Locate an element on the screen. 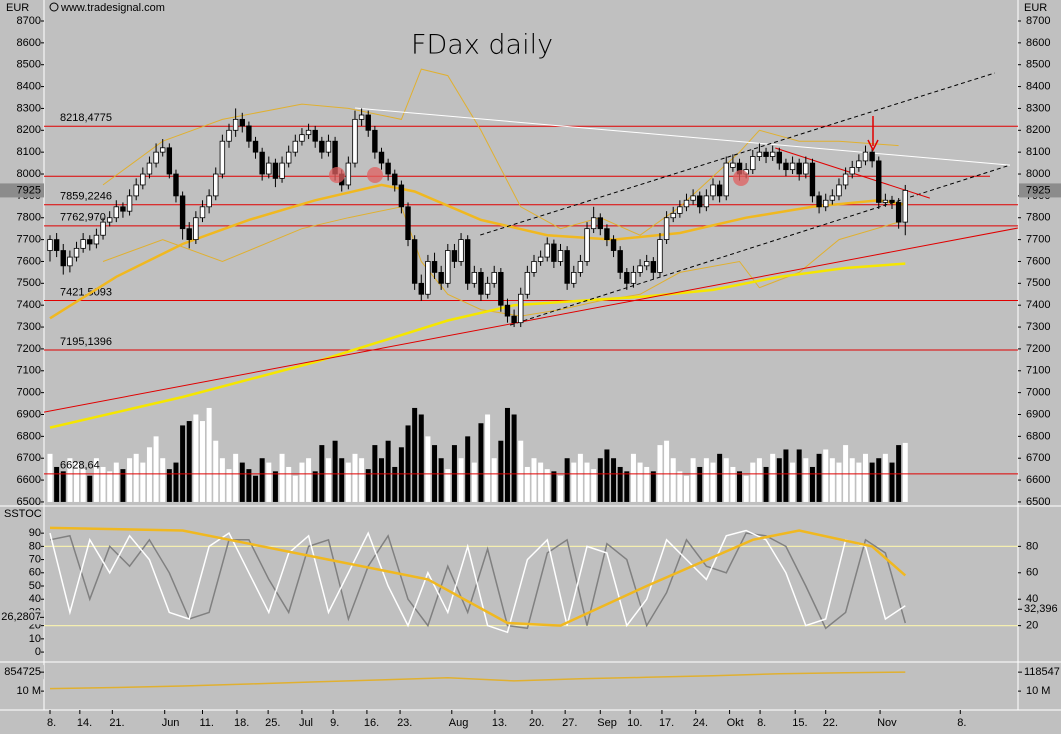 This screenshot has height=734, width=1061. value-marker-label: 26,2807 is located at coordinates (21, 617).